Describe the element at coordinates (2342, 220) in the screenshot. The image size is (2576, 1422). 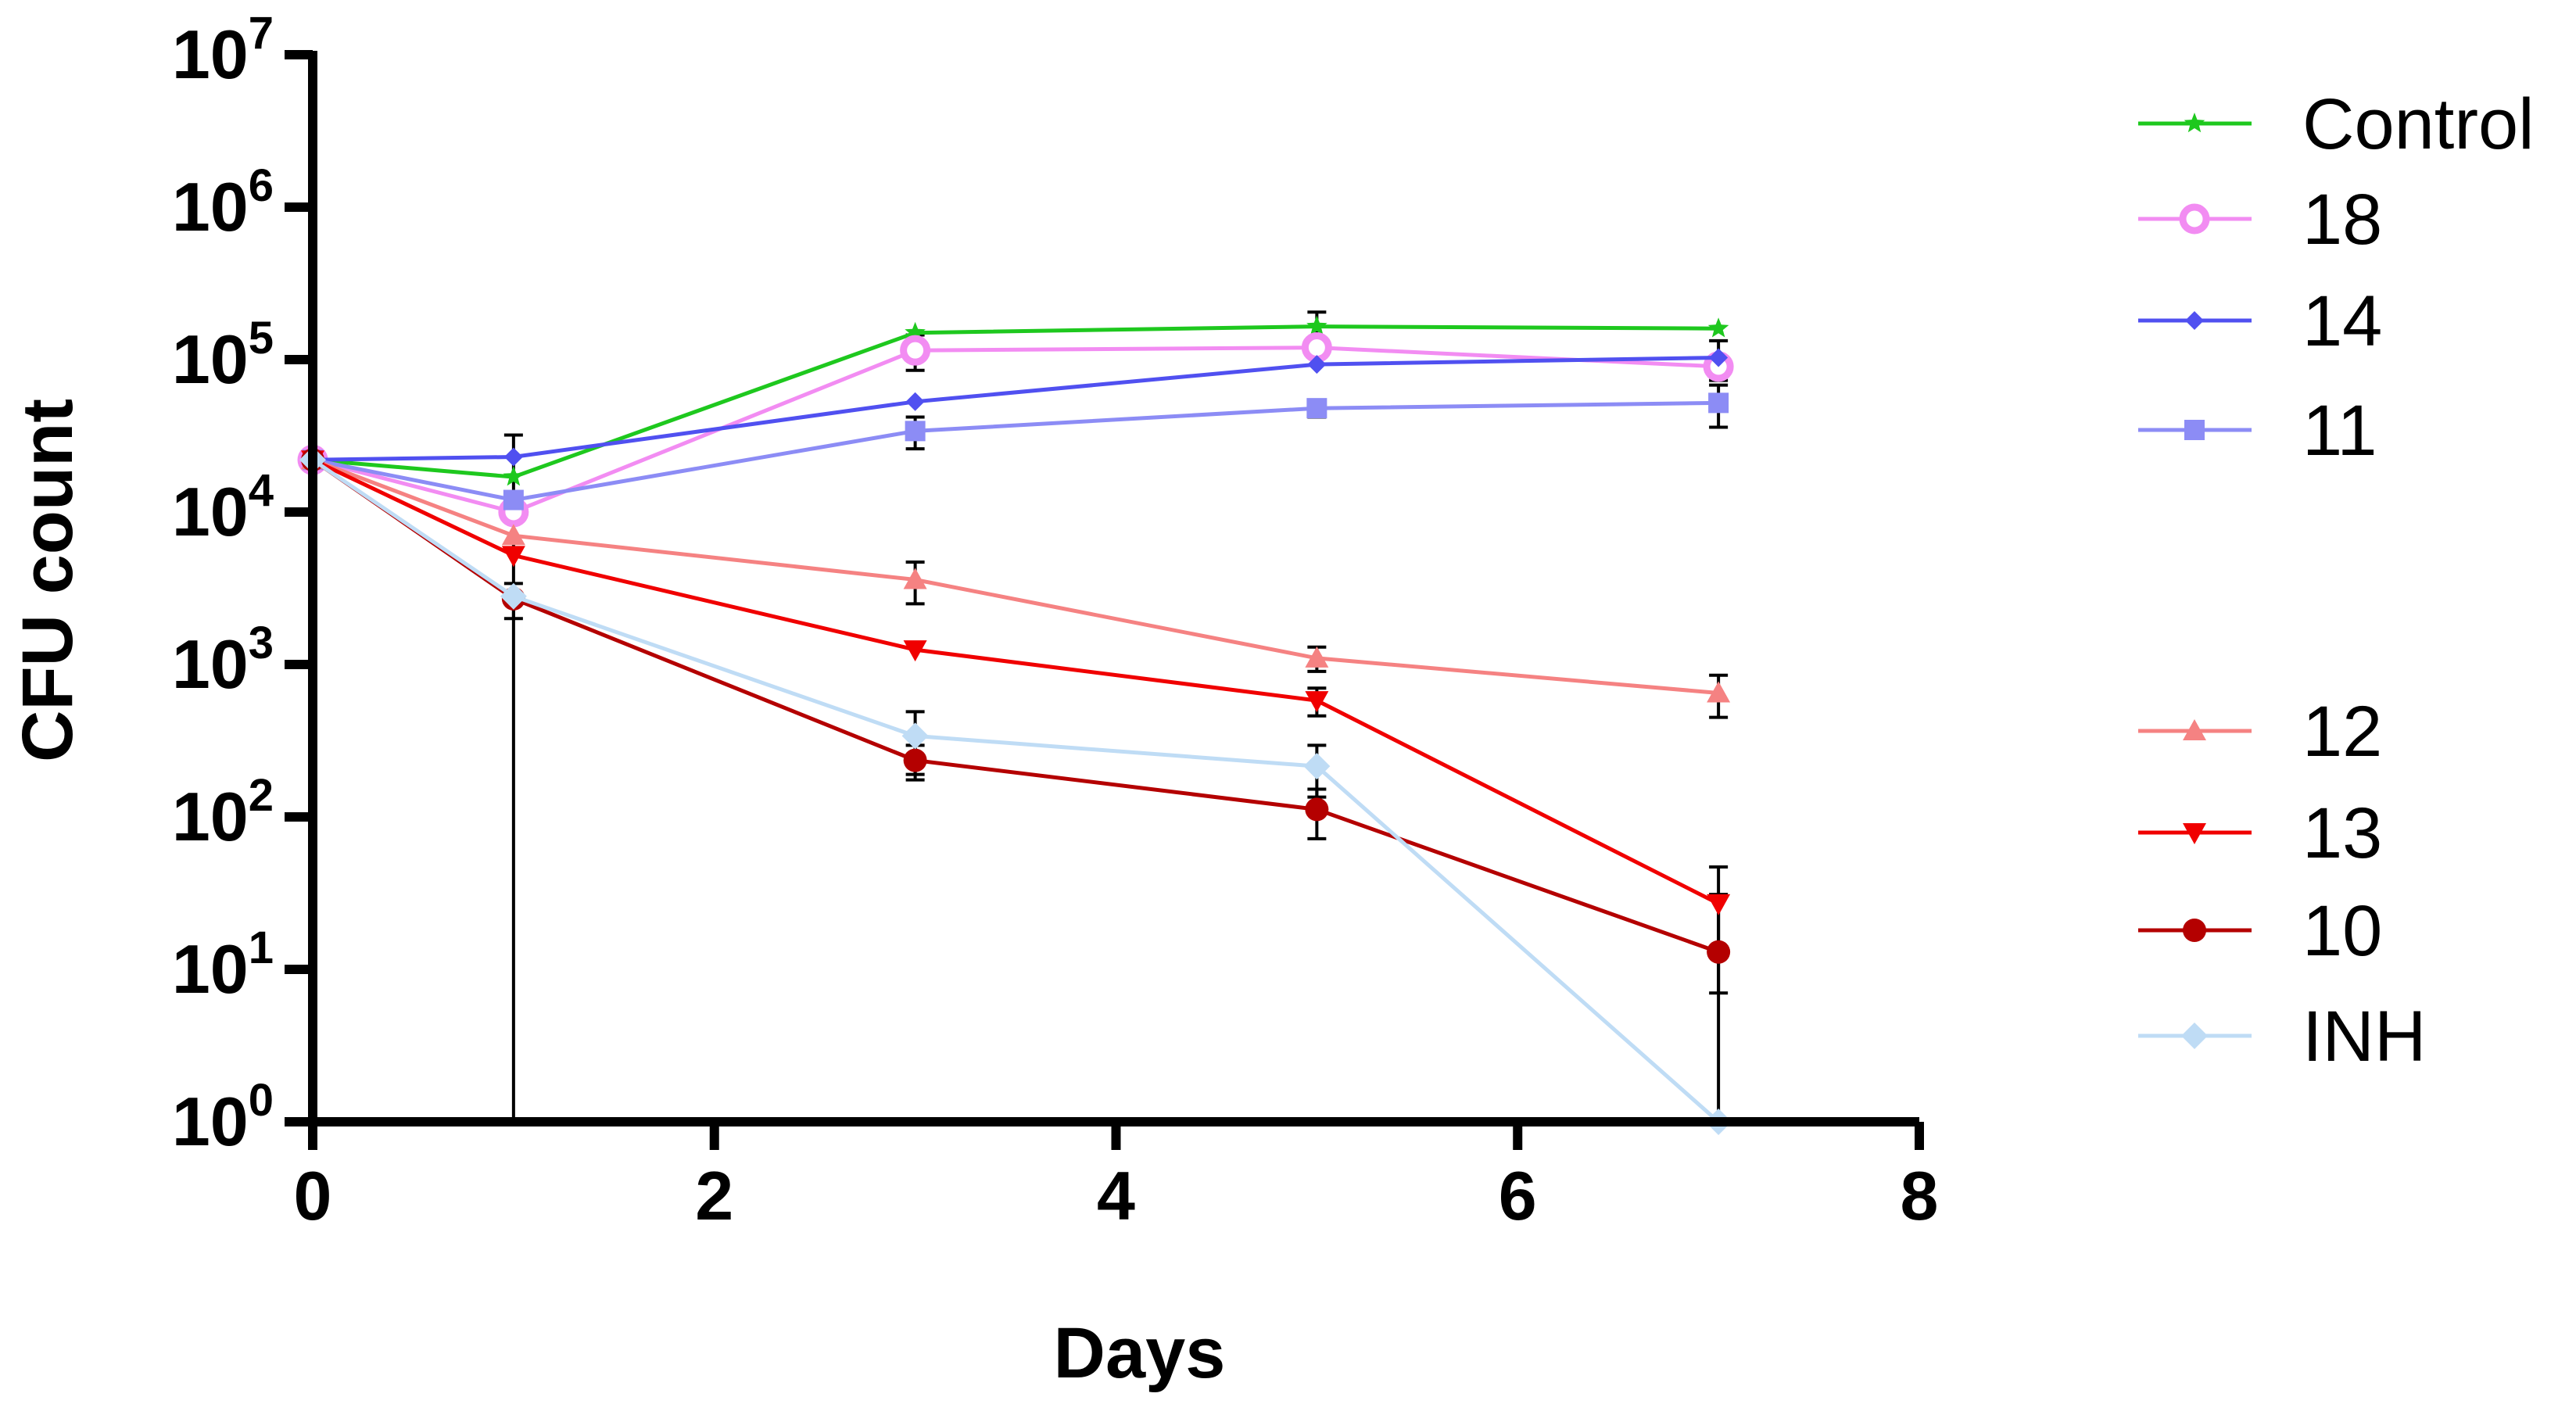
I see `legend-label: 18` at that location.